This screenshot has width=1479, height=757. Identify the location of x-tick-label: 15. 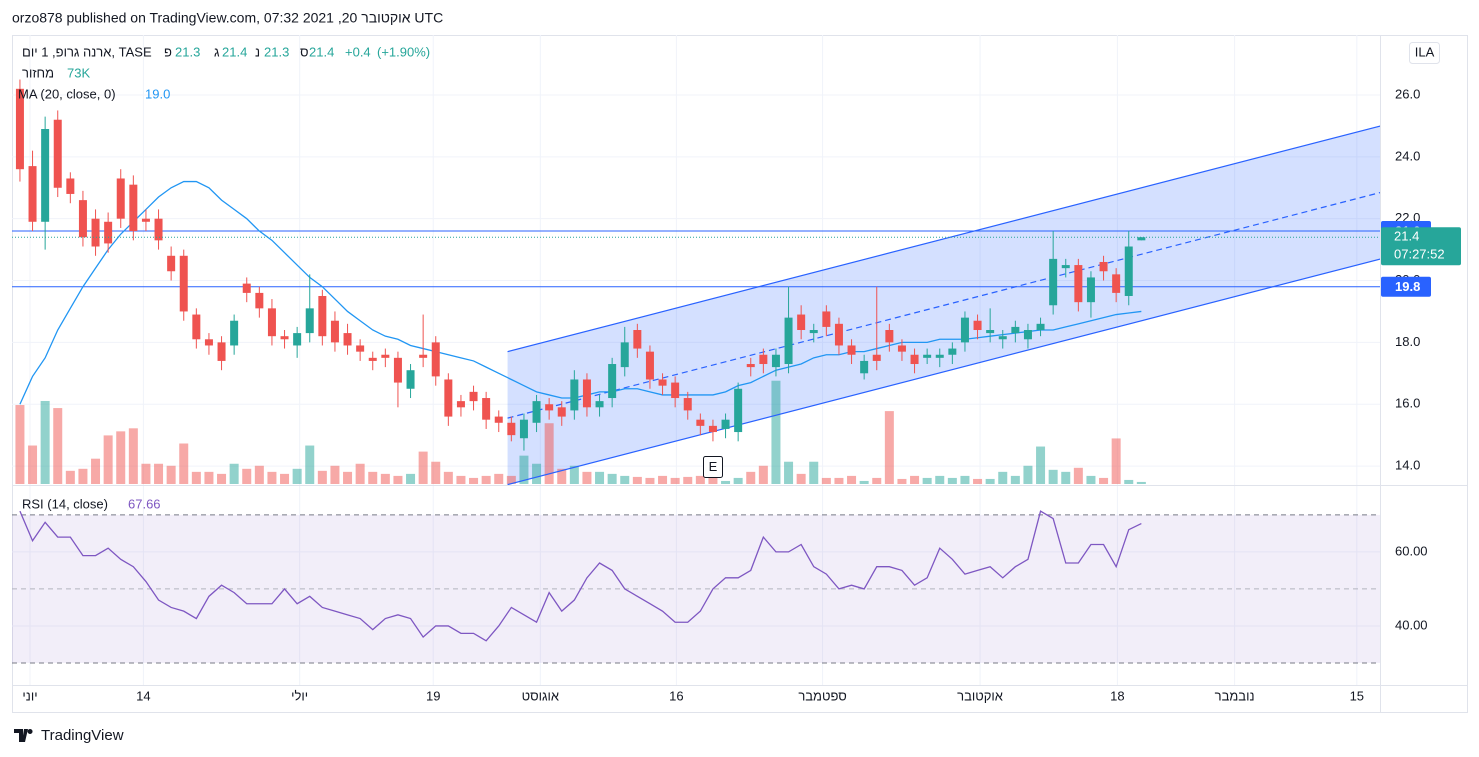
(1357, 695).